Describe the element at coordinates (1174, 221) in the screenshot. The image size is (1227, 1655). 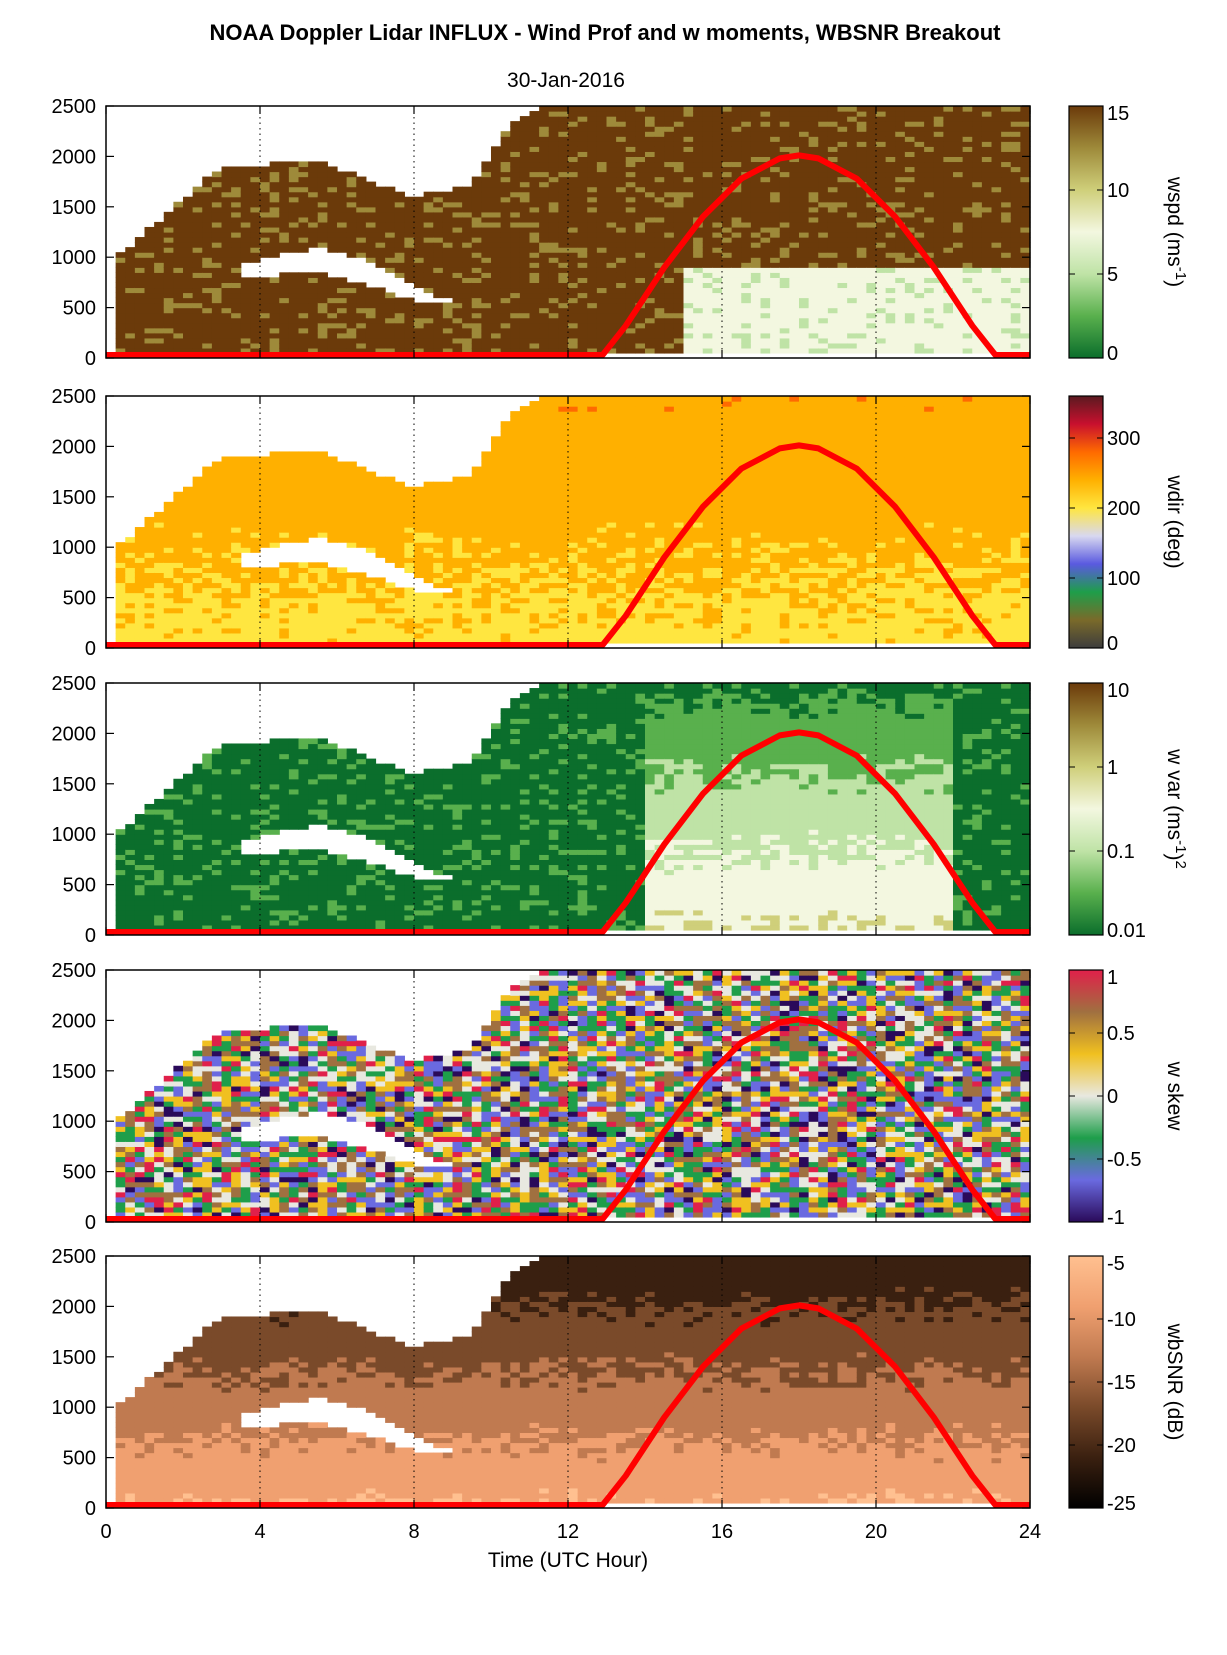
I see `colorbar-label-part: wspd (ms` at that location.